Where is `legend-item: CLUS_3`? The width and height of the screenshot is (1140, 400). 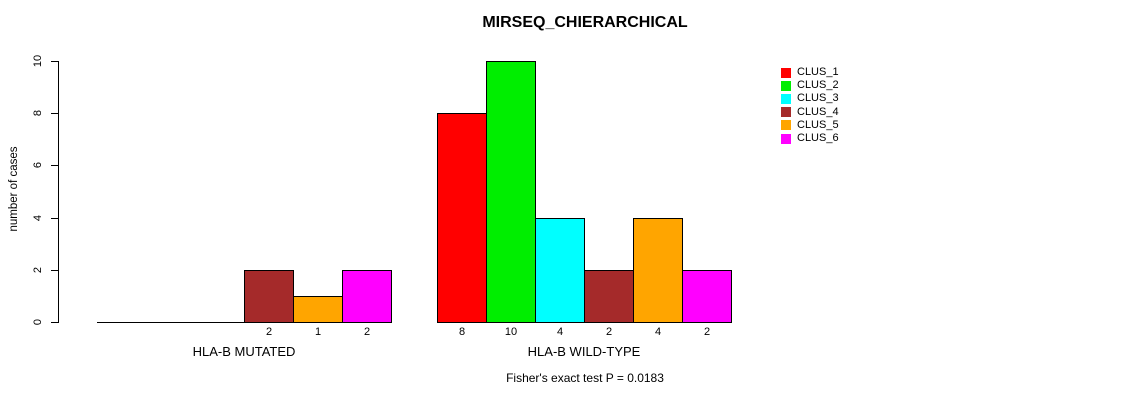 legend-item: CLUS_3 is located at coordinates (810, 98).